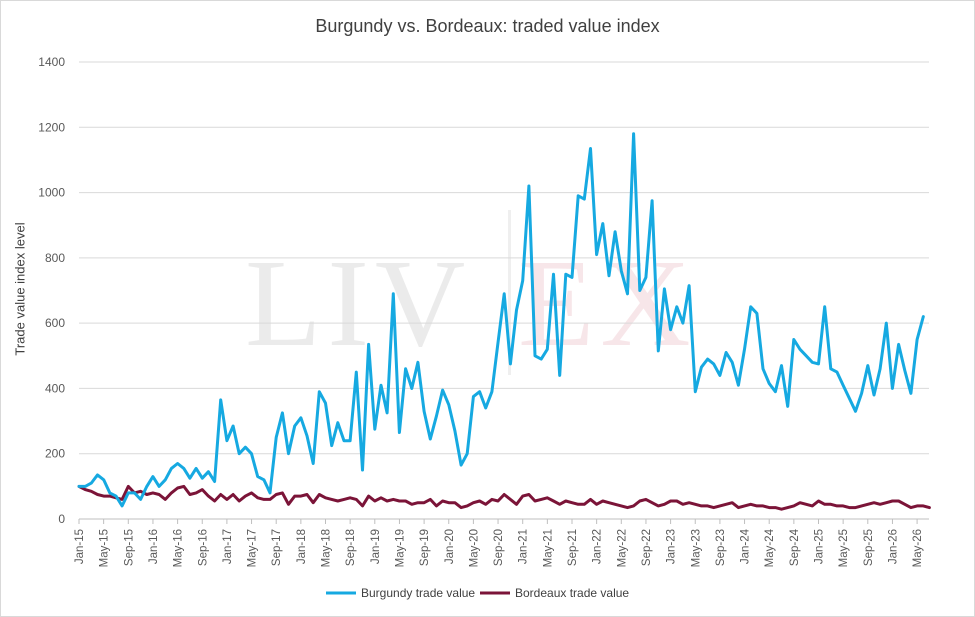 This screenshot has width=975, height=617. I want to click on y-tick-label: 800, so click(55, 258).